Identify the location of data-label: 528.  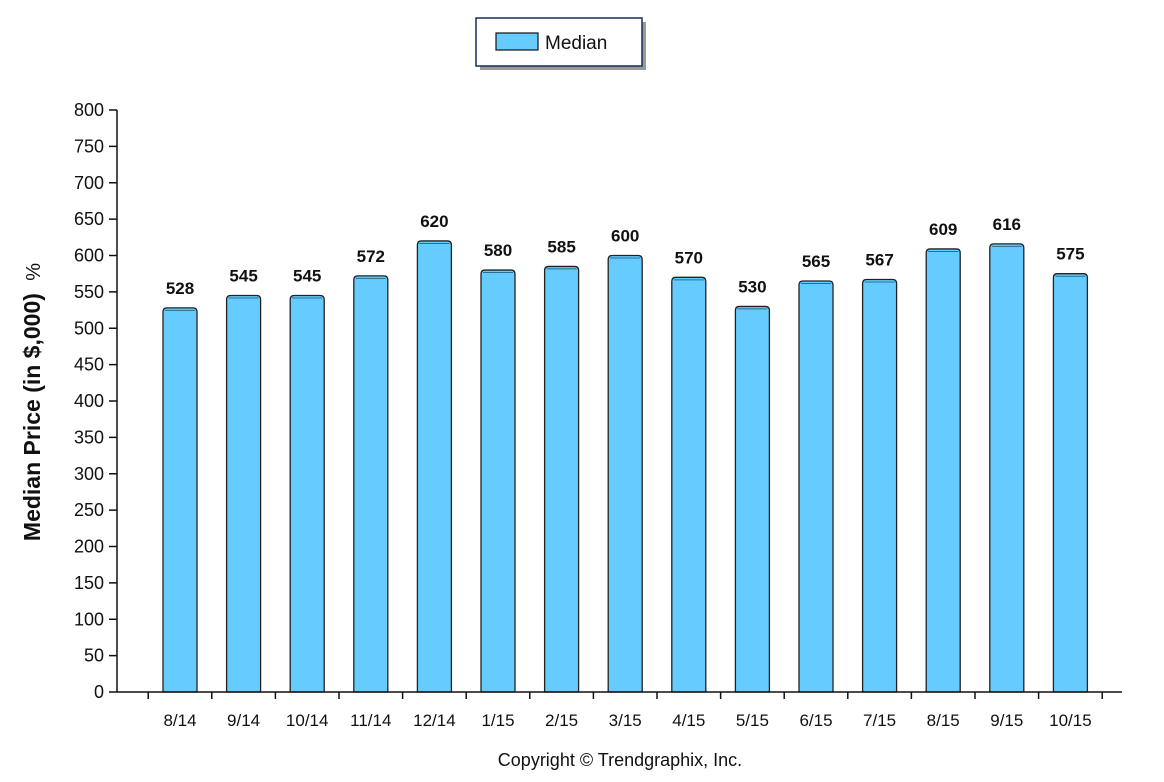
(180, 288).